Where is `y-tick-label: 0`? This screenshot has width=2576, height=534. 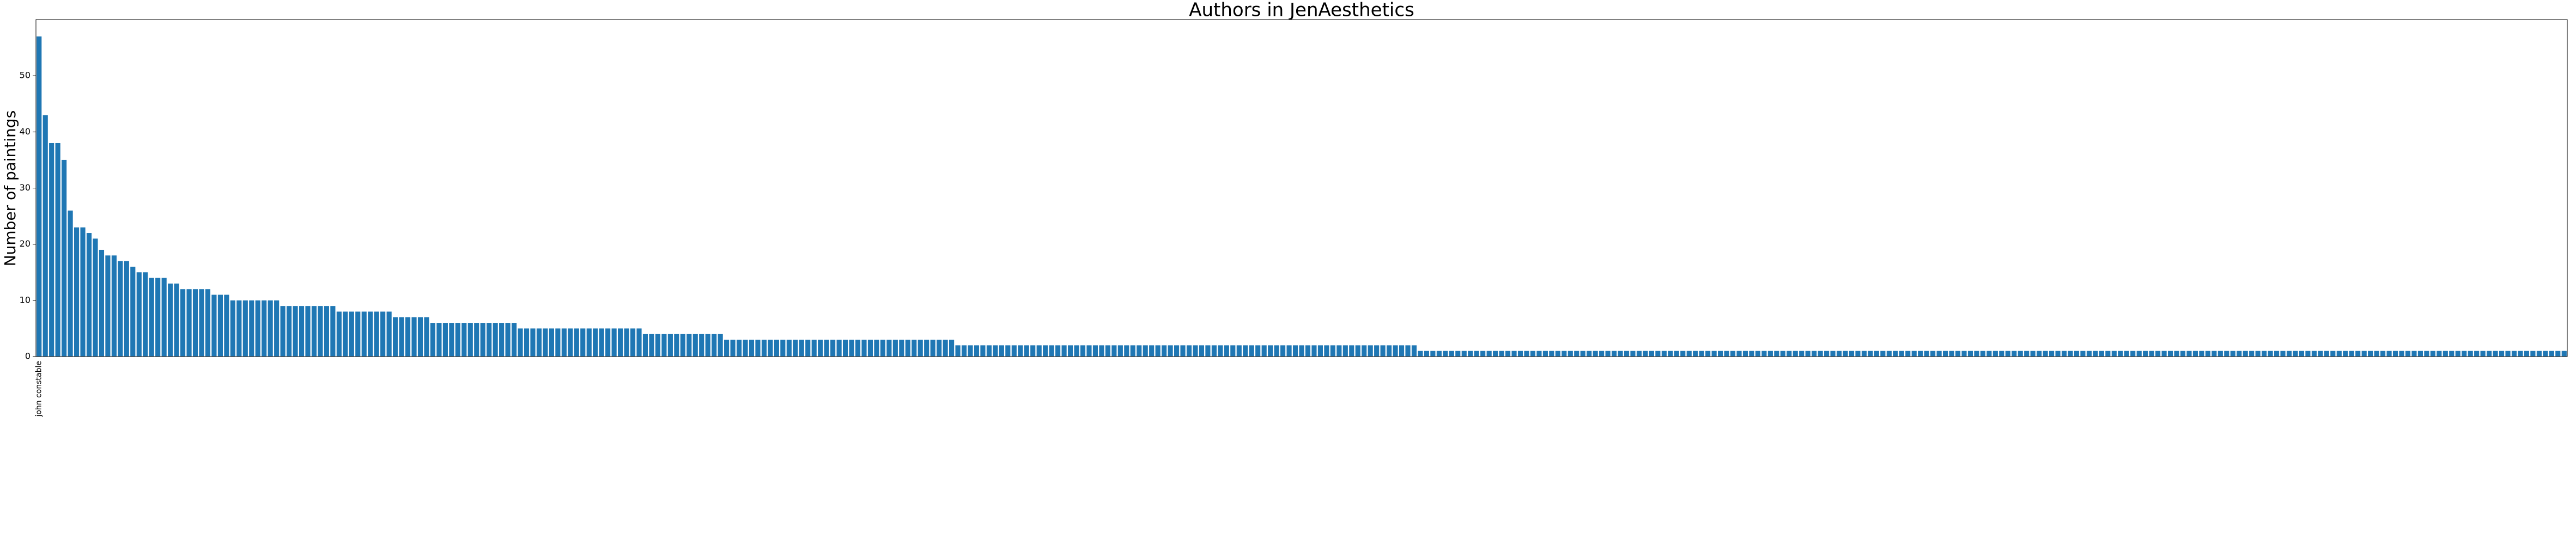
y-tick-label: 0 is located at coordinates (28, 356).